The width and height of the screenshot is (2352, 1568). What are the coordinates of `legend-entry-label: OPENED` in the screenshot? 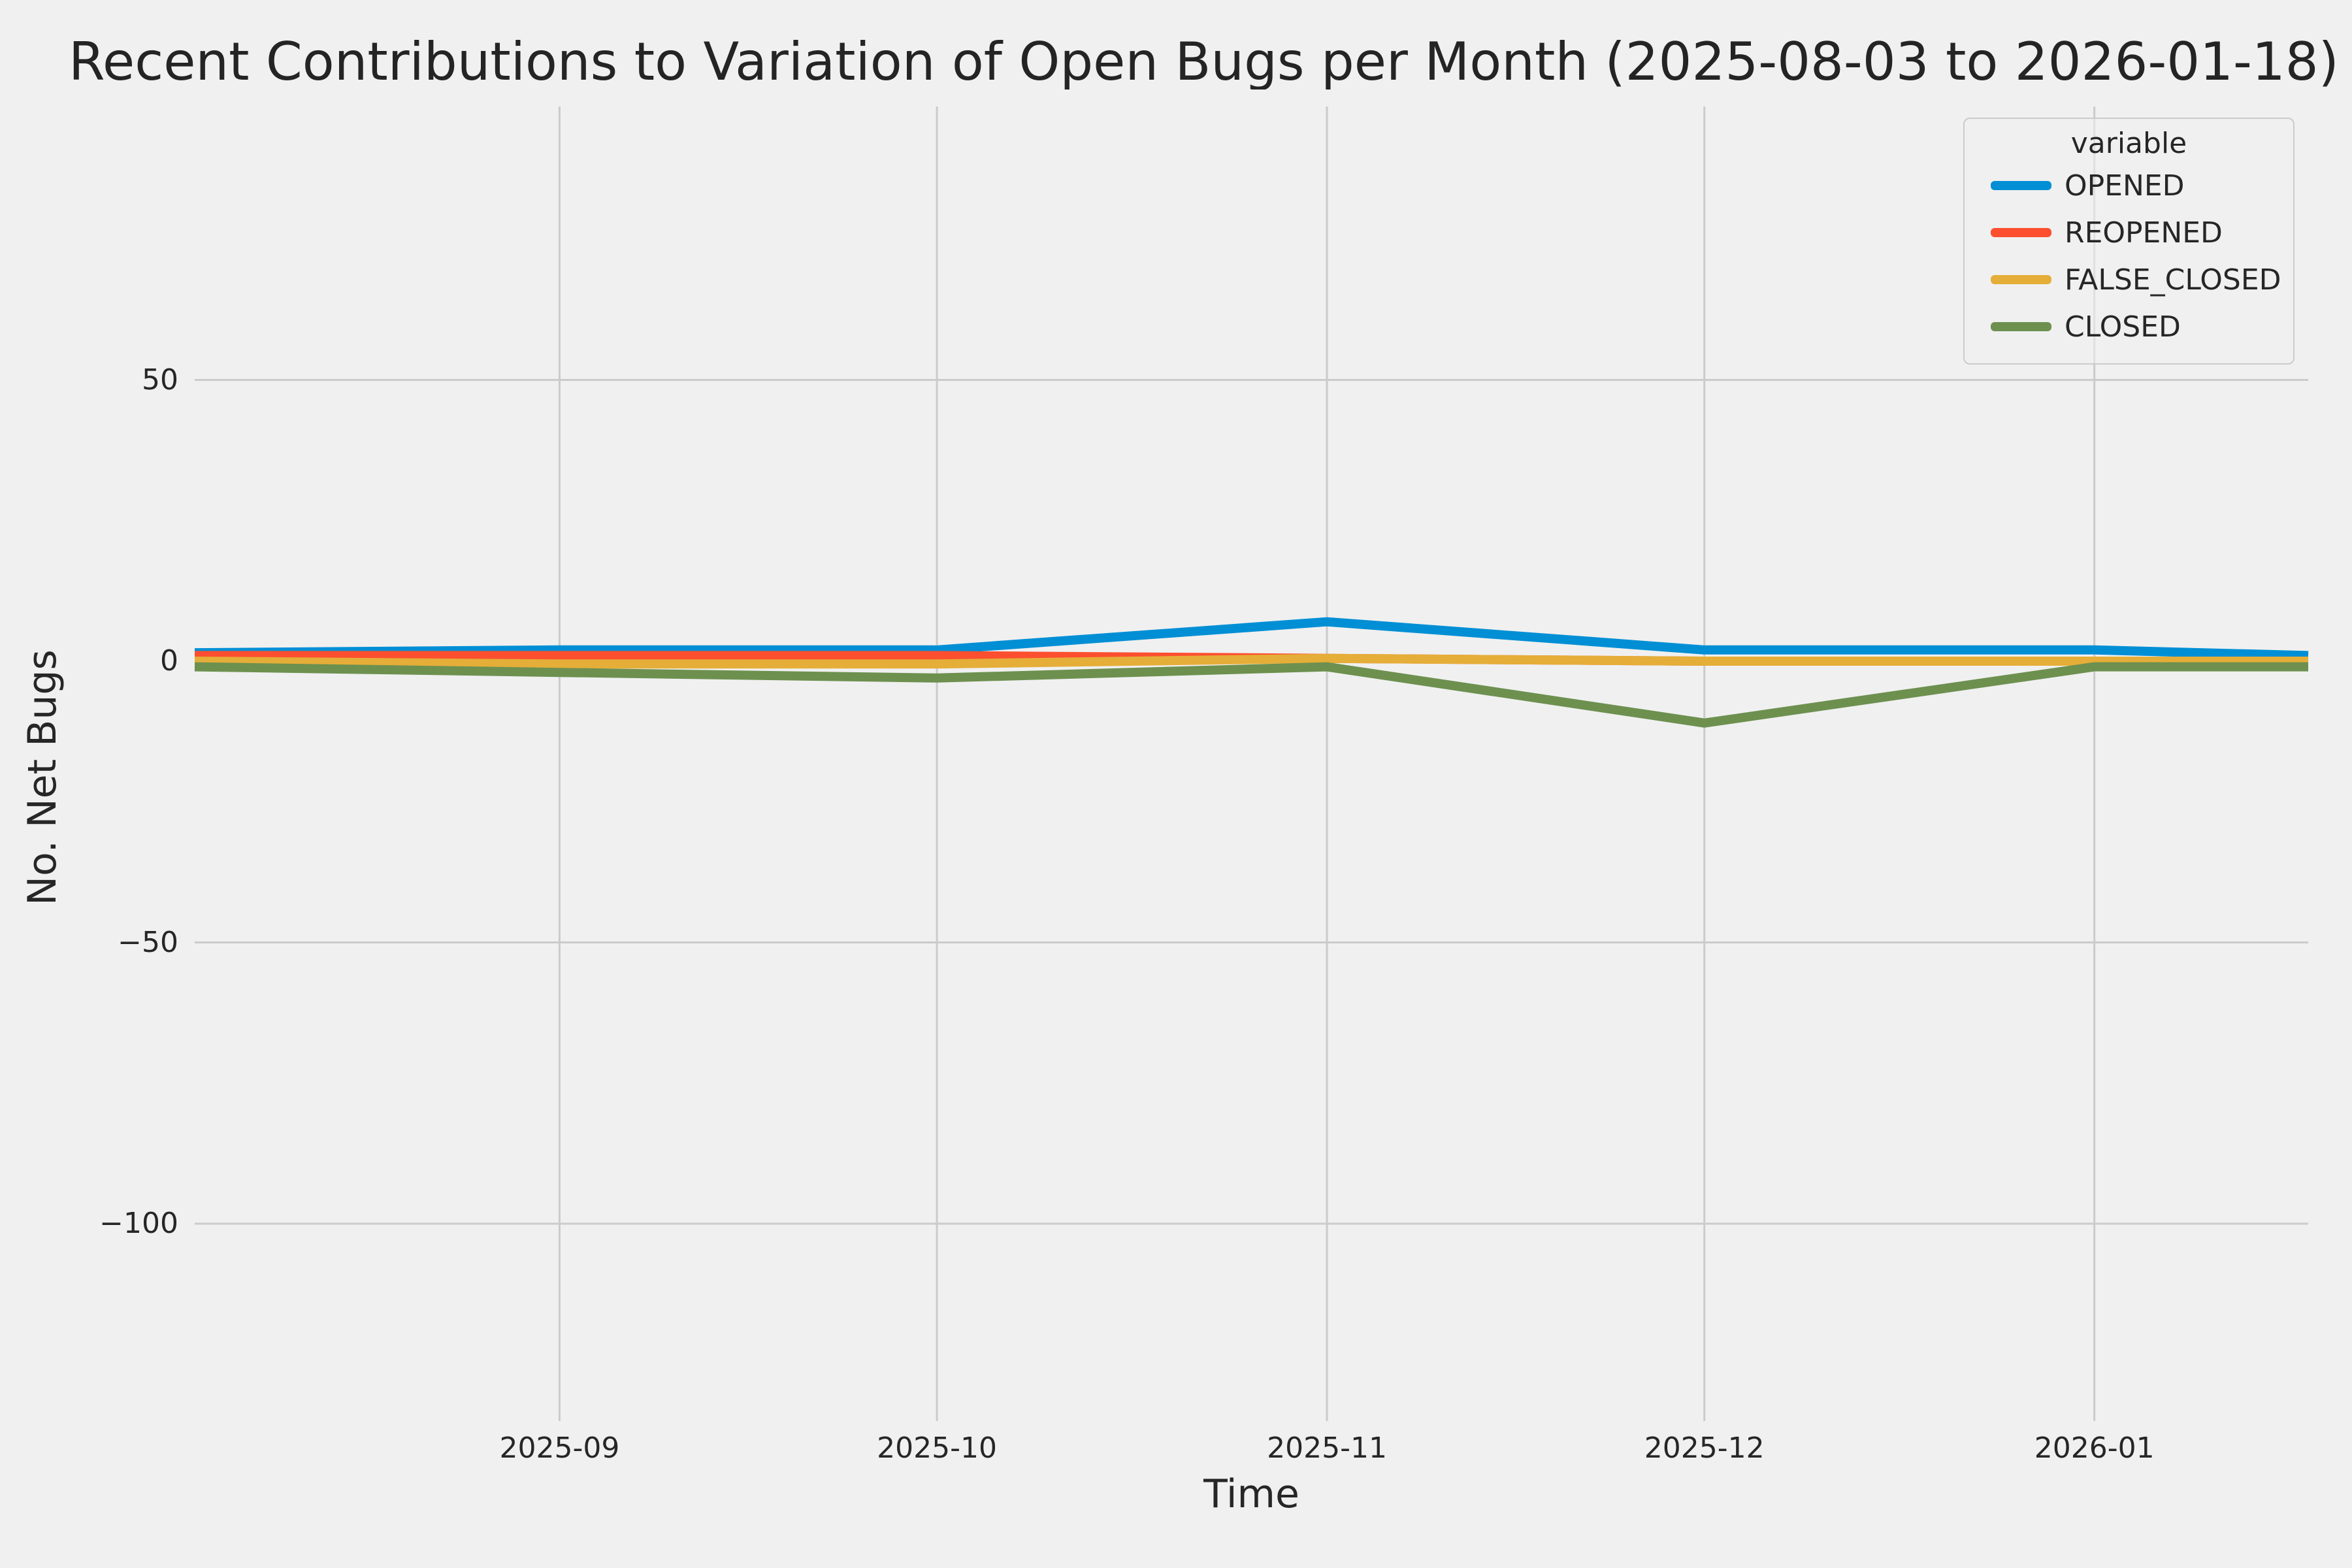 It's located at (2125, 186).